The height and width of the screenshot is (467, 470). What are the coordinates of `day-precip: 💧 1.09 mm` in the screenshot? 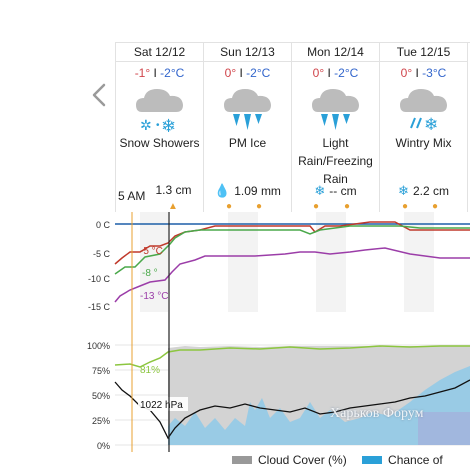 It's located at (247, 191).